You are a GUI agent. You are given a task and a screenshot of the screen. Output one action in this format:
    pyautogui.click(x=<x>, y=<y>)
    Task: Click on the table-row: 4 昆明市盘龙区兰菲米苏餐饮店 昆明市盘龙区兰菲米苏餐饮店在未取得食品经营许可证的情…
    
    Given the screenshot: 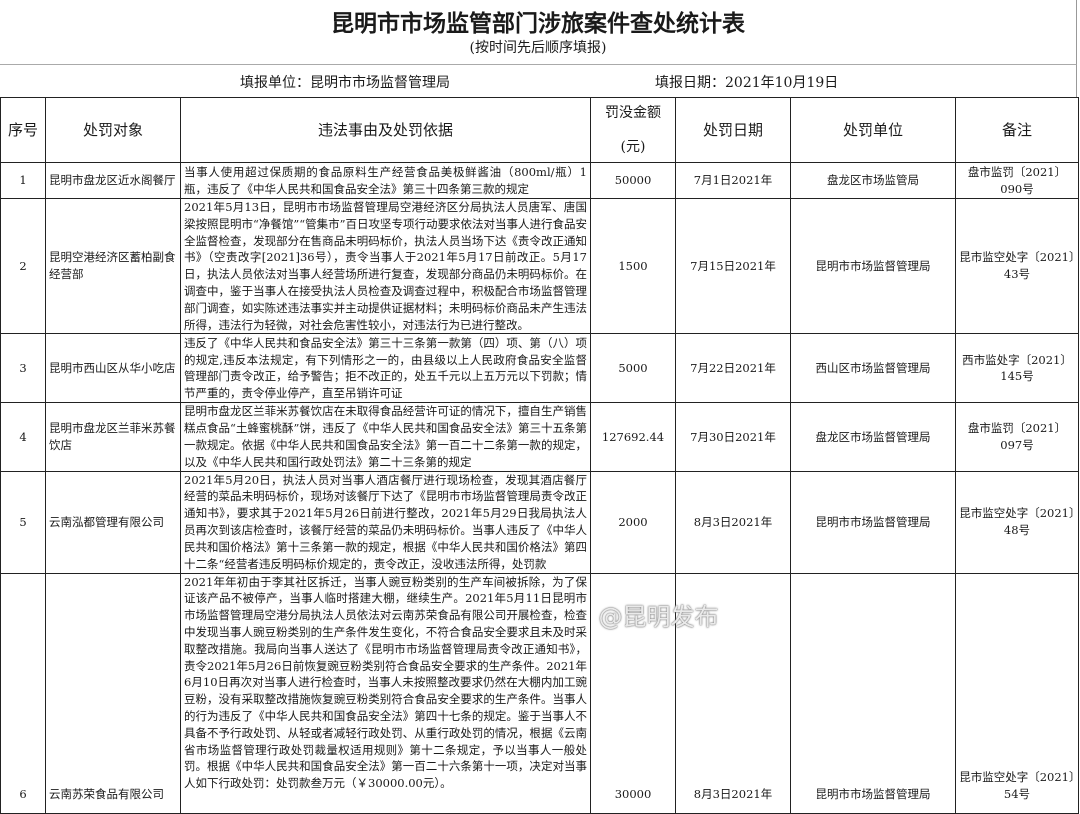 What is the action you would take?
    pyautogui.click(x=539, y=437)
    